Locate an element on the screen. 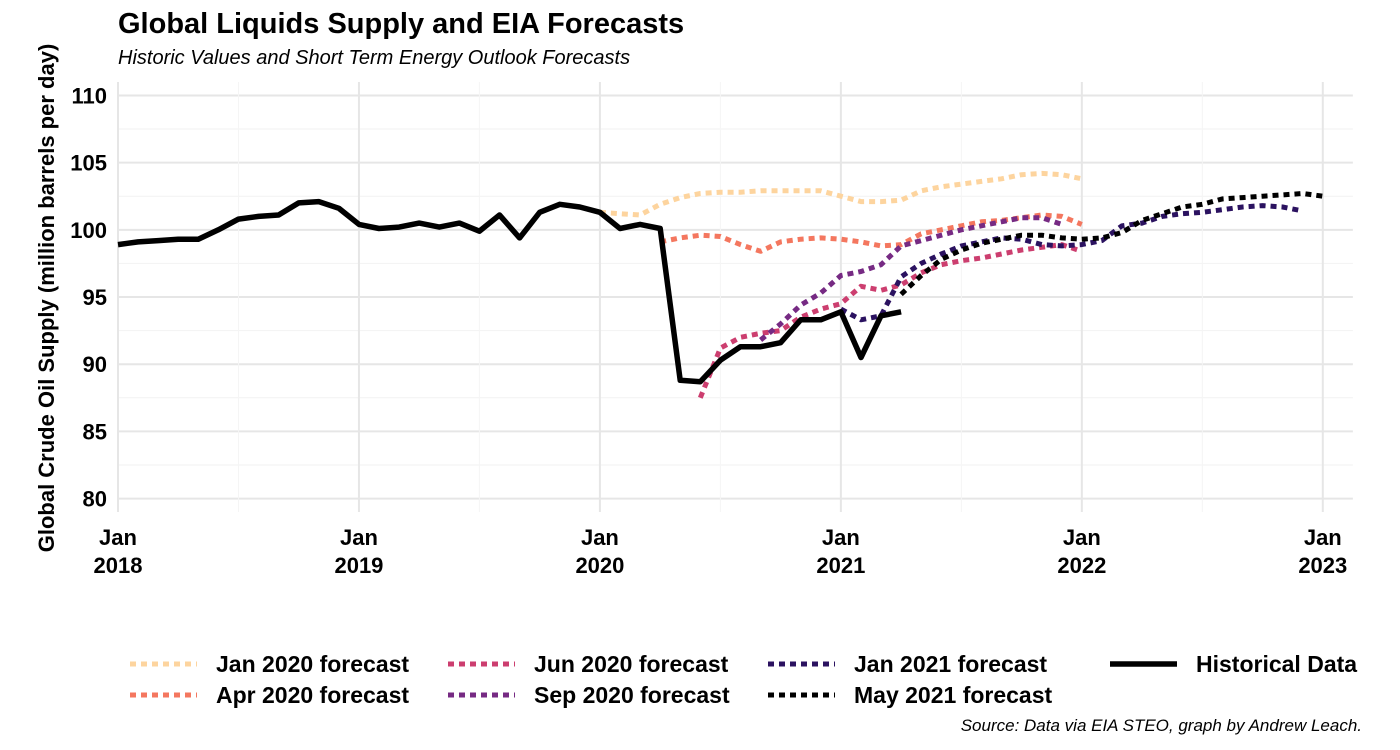 The image size is (1400, 750). legend-label-historical-data: Historical Data is located at coordinates (1276, 664).